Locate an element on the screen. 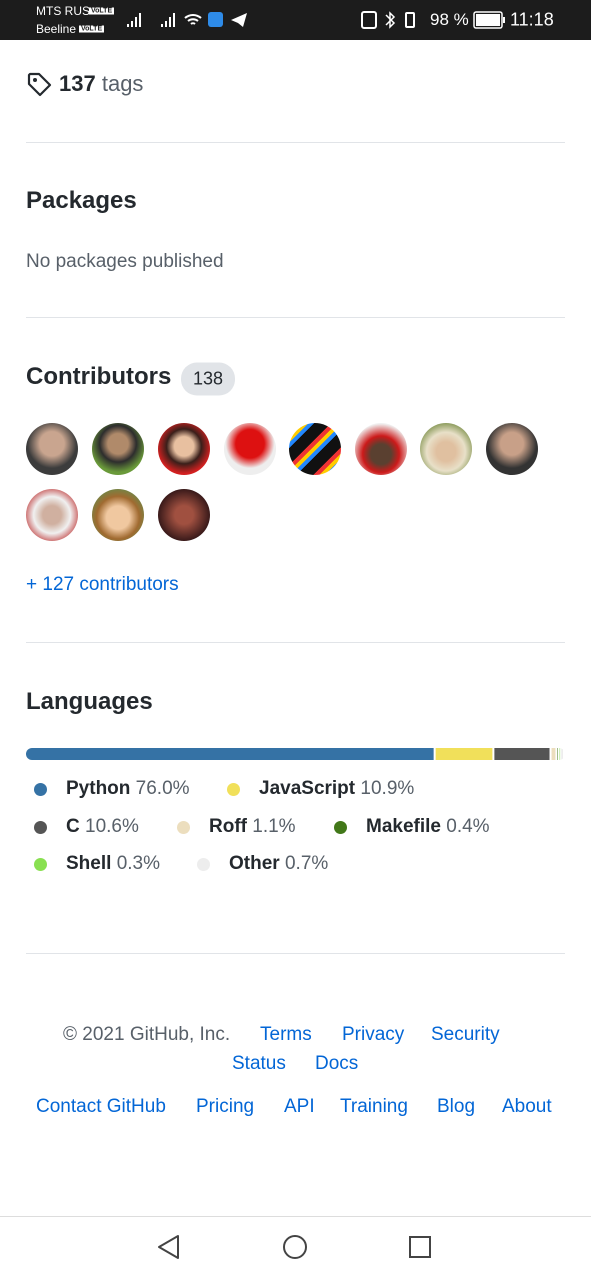 The width and height of the screenshot is (591, 1280). tags-link: 137 tags is located at coordinates (101, 84).